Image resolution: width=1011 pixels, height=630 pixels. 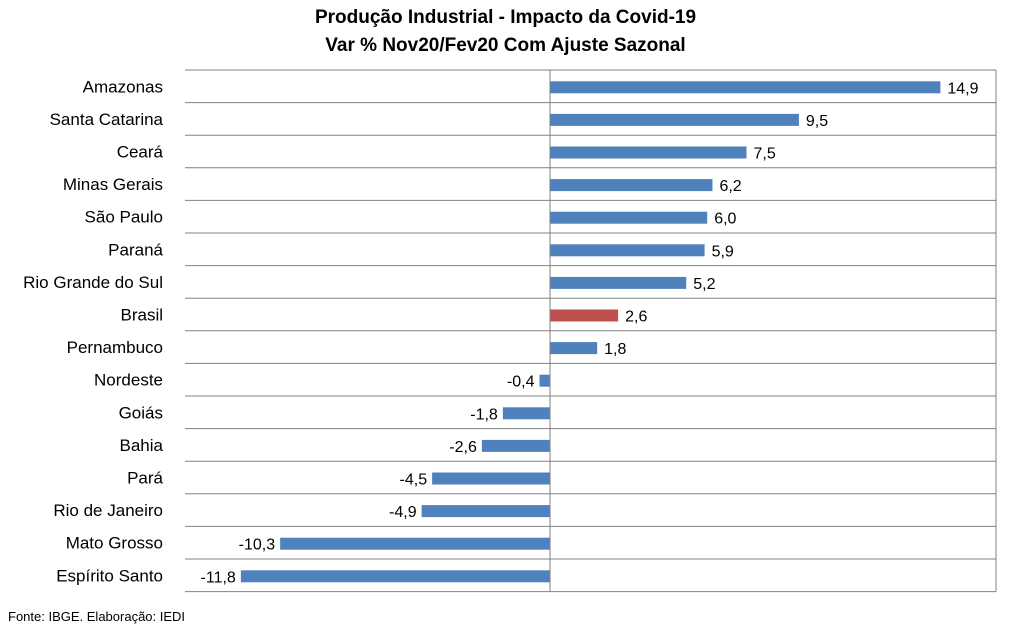 I want to click on category-label: Mato Grosso, so click(x=114, y=543).